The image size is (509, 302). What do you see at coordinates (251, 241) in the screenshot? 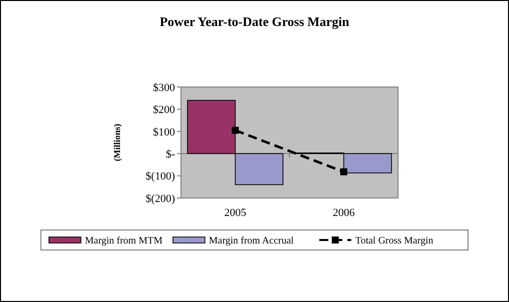
I see `legend-label: Margin from Accrual` at bounding box center [251, 241].